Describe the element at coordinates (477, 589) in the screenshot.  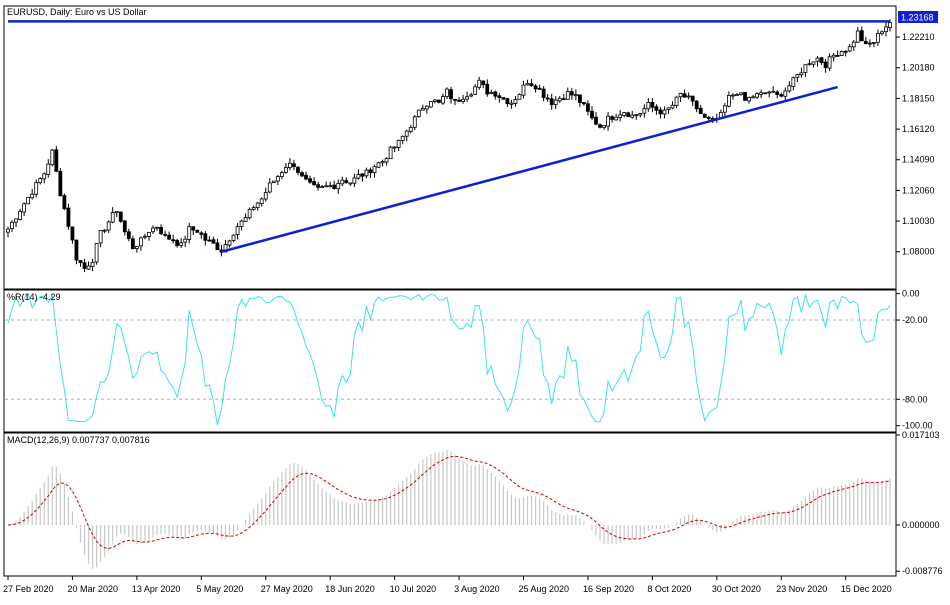
I see `time-tick-label: 3 Aug 2020` at that location.